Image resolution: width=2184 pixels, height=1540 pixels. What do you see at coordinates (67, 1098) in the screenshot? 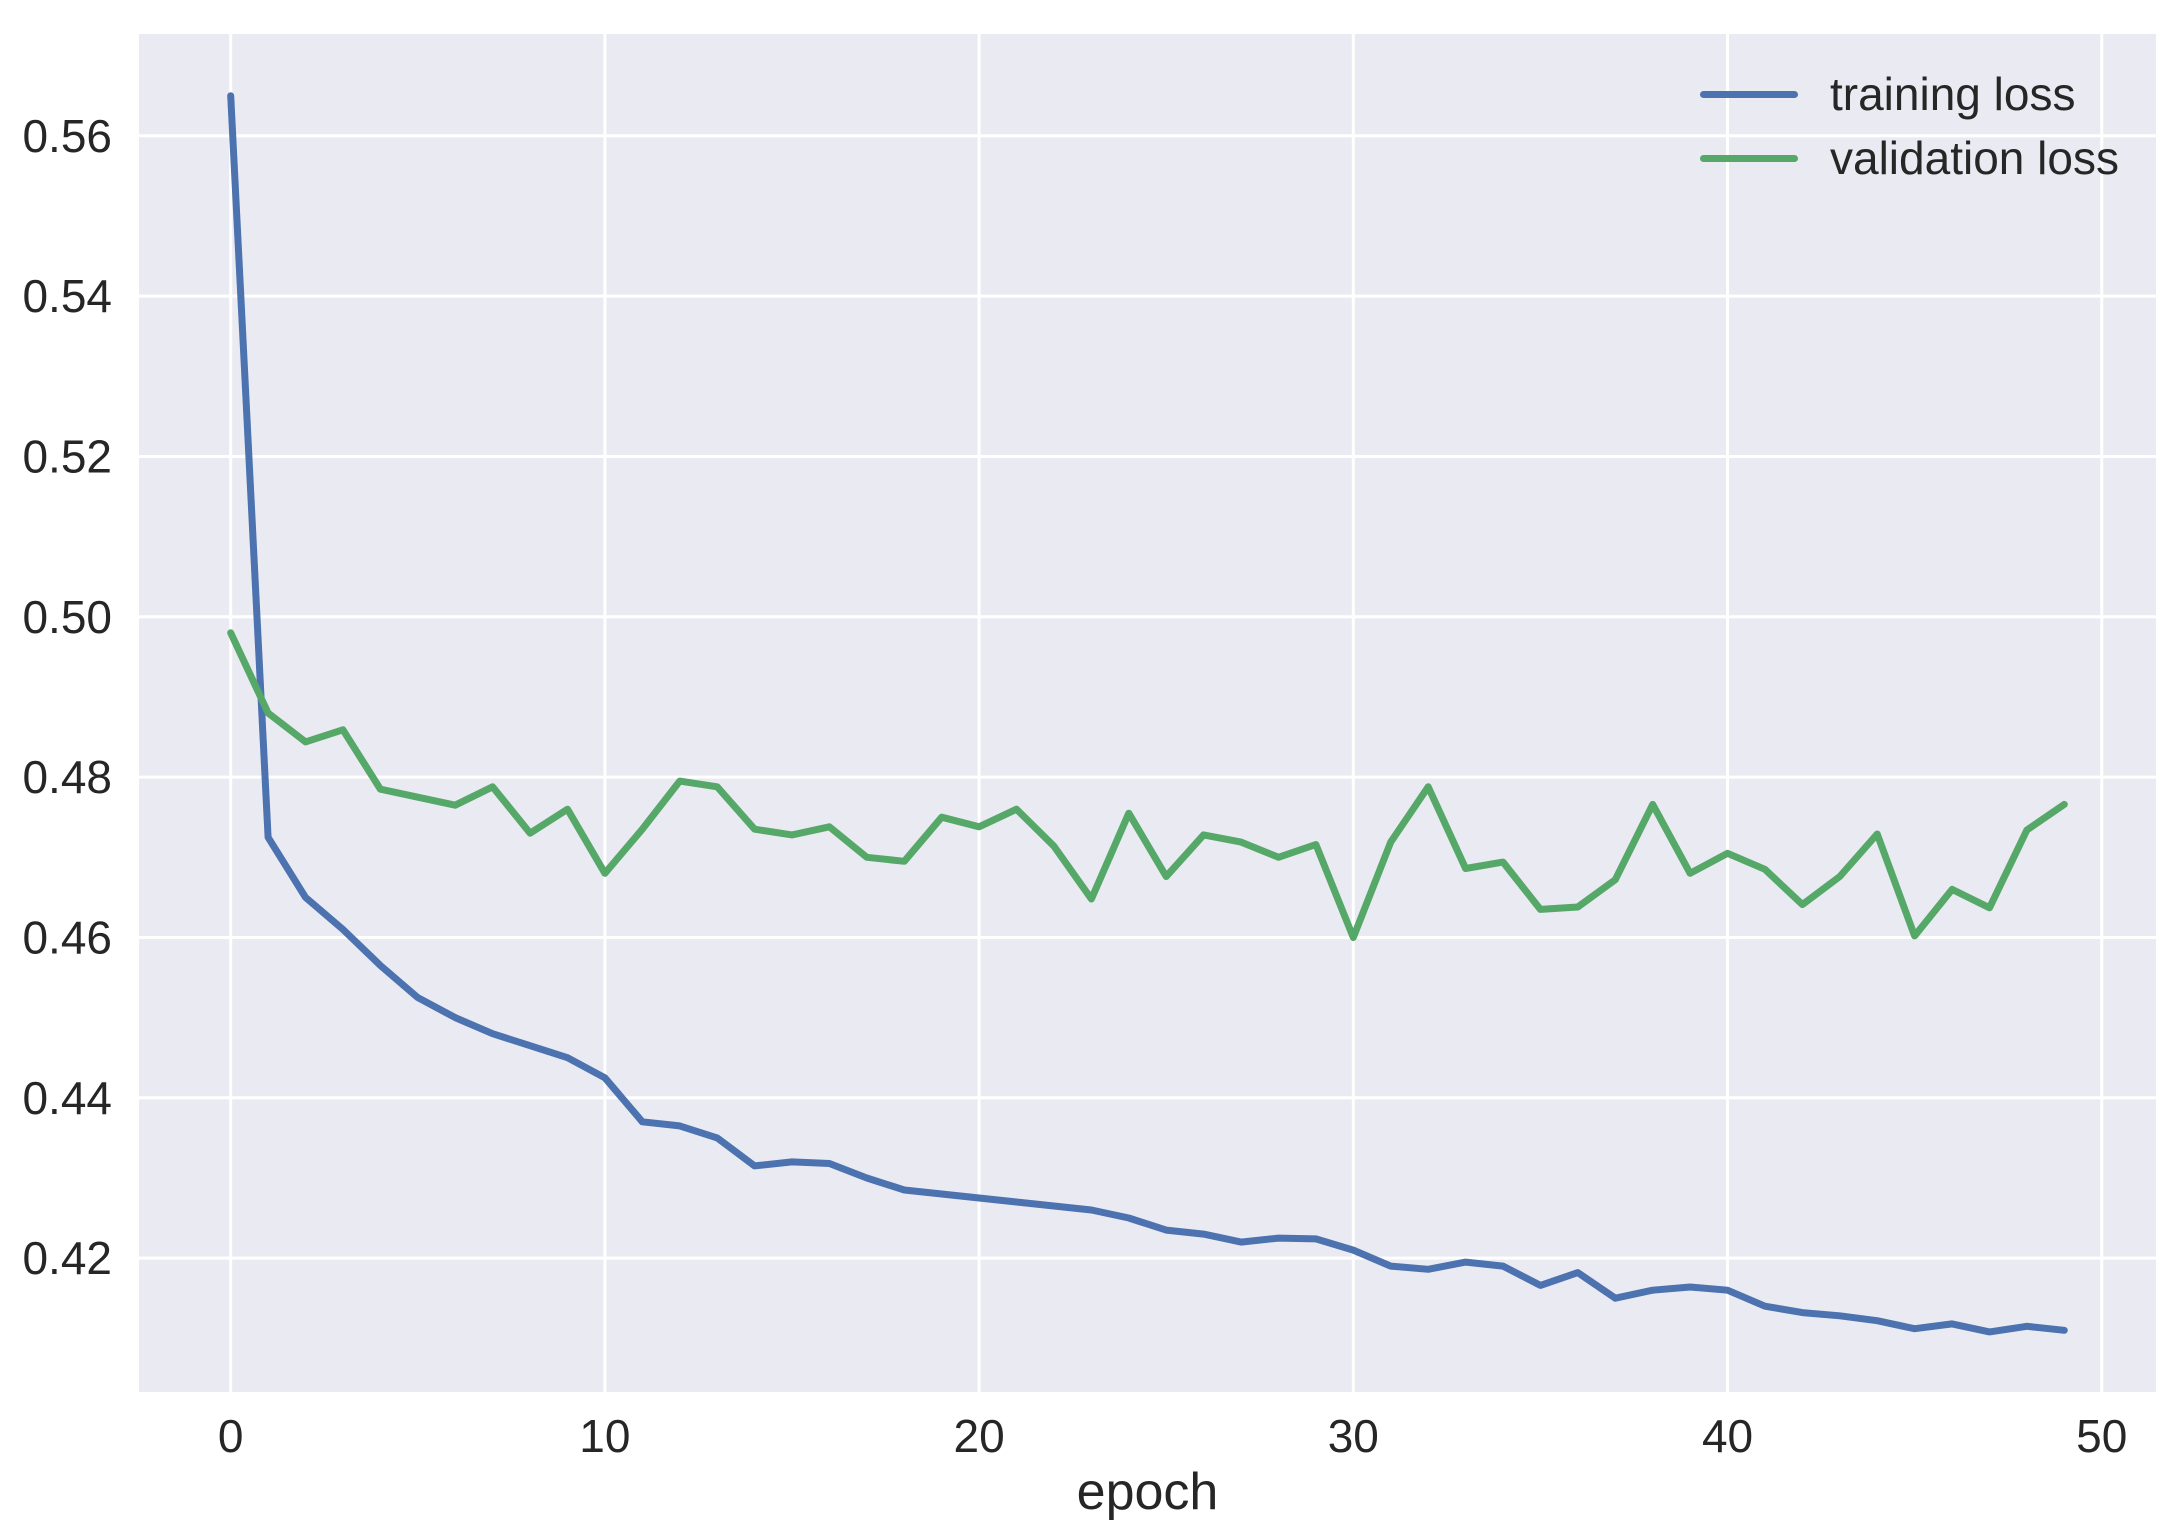
I see `y-tick-label: 0.44` at bounding box center [67, 1098].